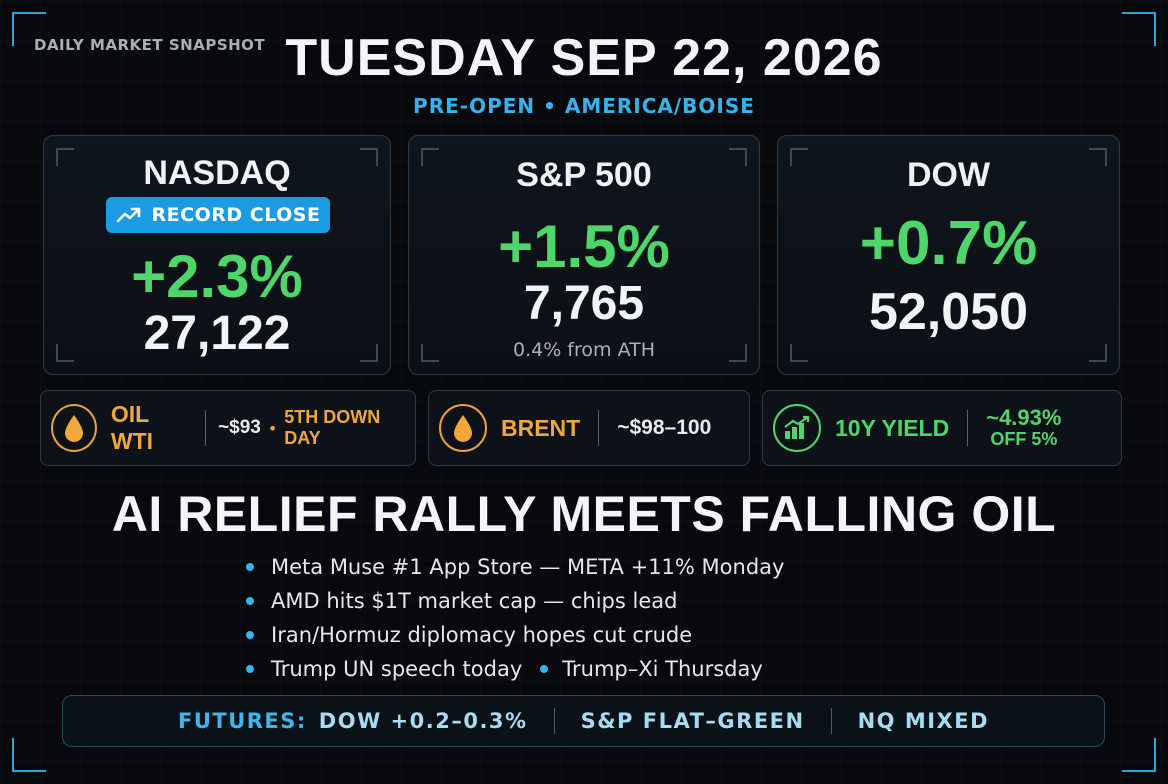 This screenshot has width=1168, height=784. Describe the element at coordinates (584, 303) in the screenshot. I see `index-value: 7,765` at that location.